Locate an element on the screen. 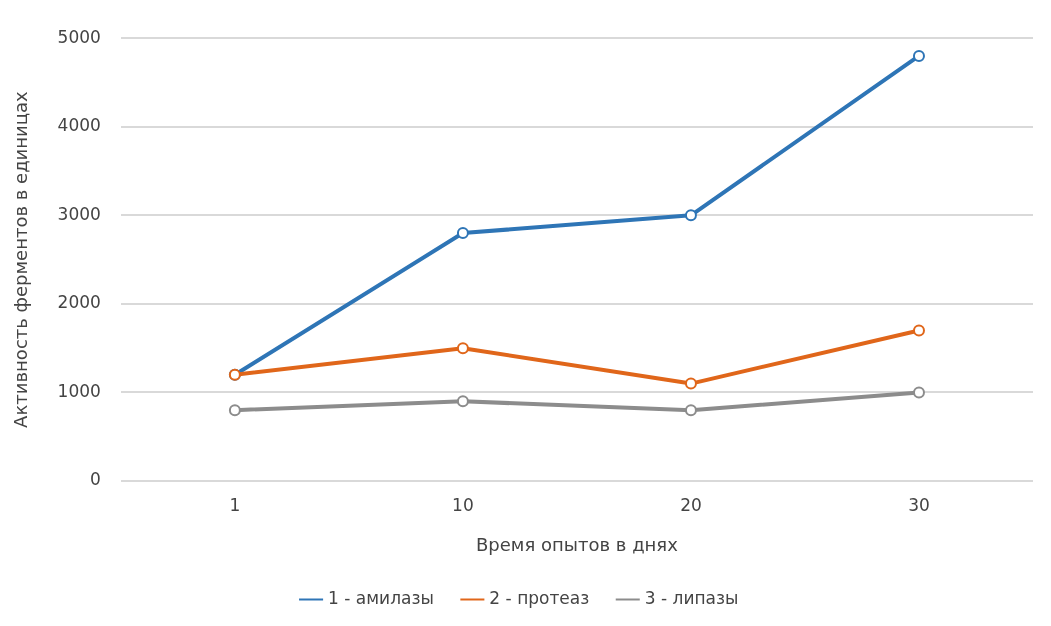 The width and height of the screenshot is (1051, 626). x-axis-title: Время опытов в днях is located at coordinates (577, 544).